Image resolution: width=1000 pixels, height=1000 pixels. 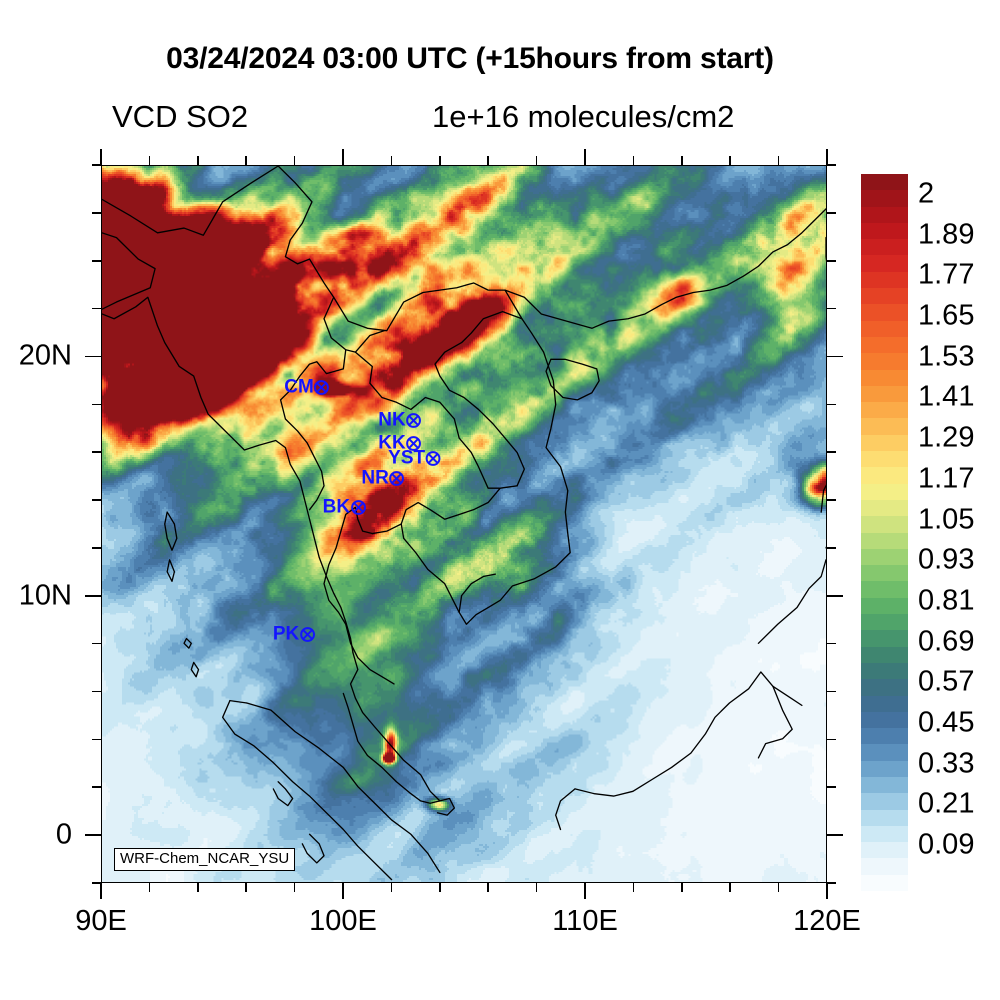 I want to click on station-marker-pk: PK, so click(x=294, y=634).